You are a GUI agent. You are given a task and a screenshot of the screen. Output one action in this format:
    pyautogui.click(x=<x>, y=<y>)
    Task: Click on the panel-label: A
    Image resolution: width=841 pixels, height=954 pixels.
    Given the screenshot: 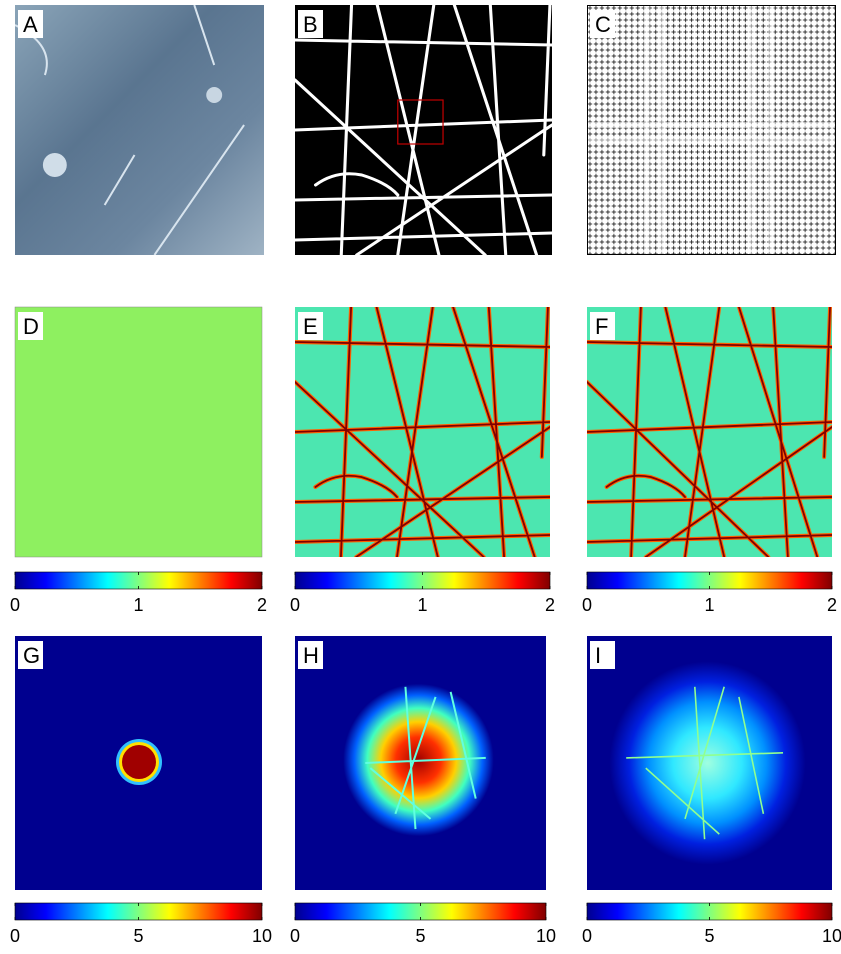 What is the action you would take?
    pyautogui.click(x=30, y=24)
    